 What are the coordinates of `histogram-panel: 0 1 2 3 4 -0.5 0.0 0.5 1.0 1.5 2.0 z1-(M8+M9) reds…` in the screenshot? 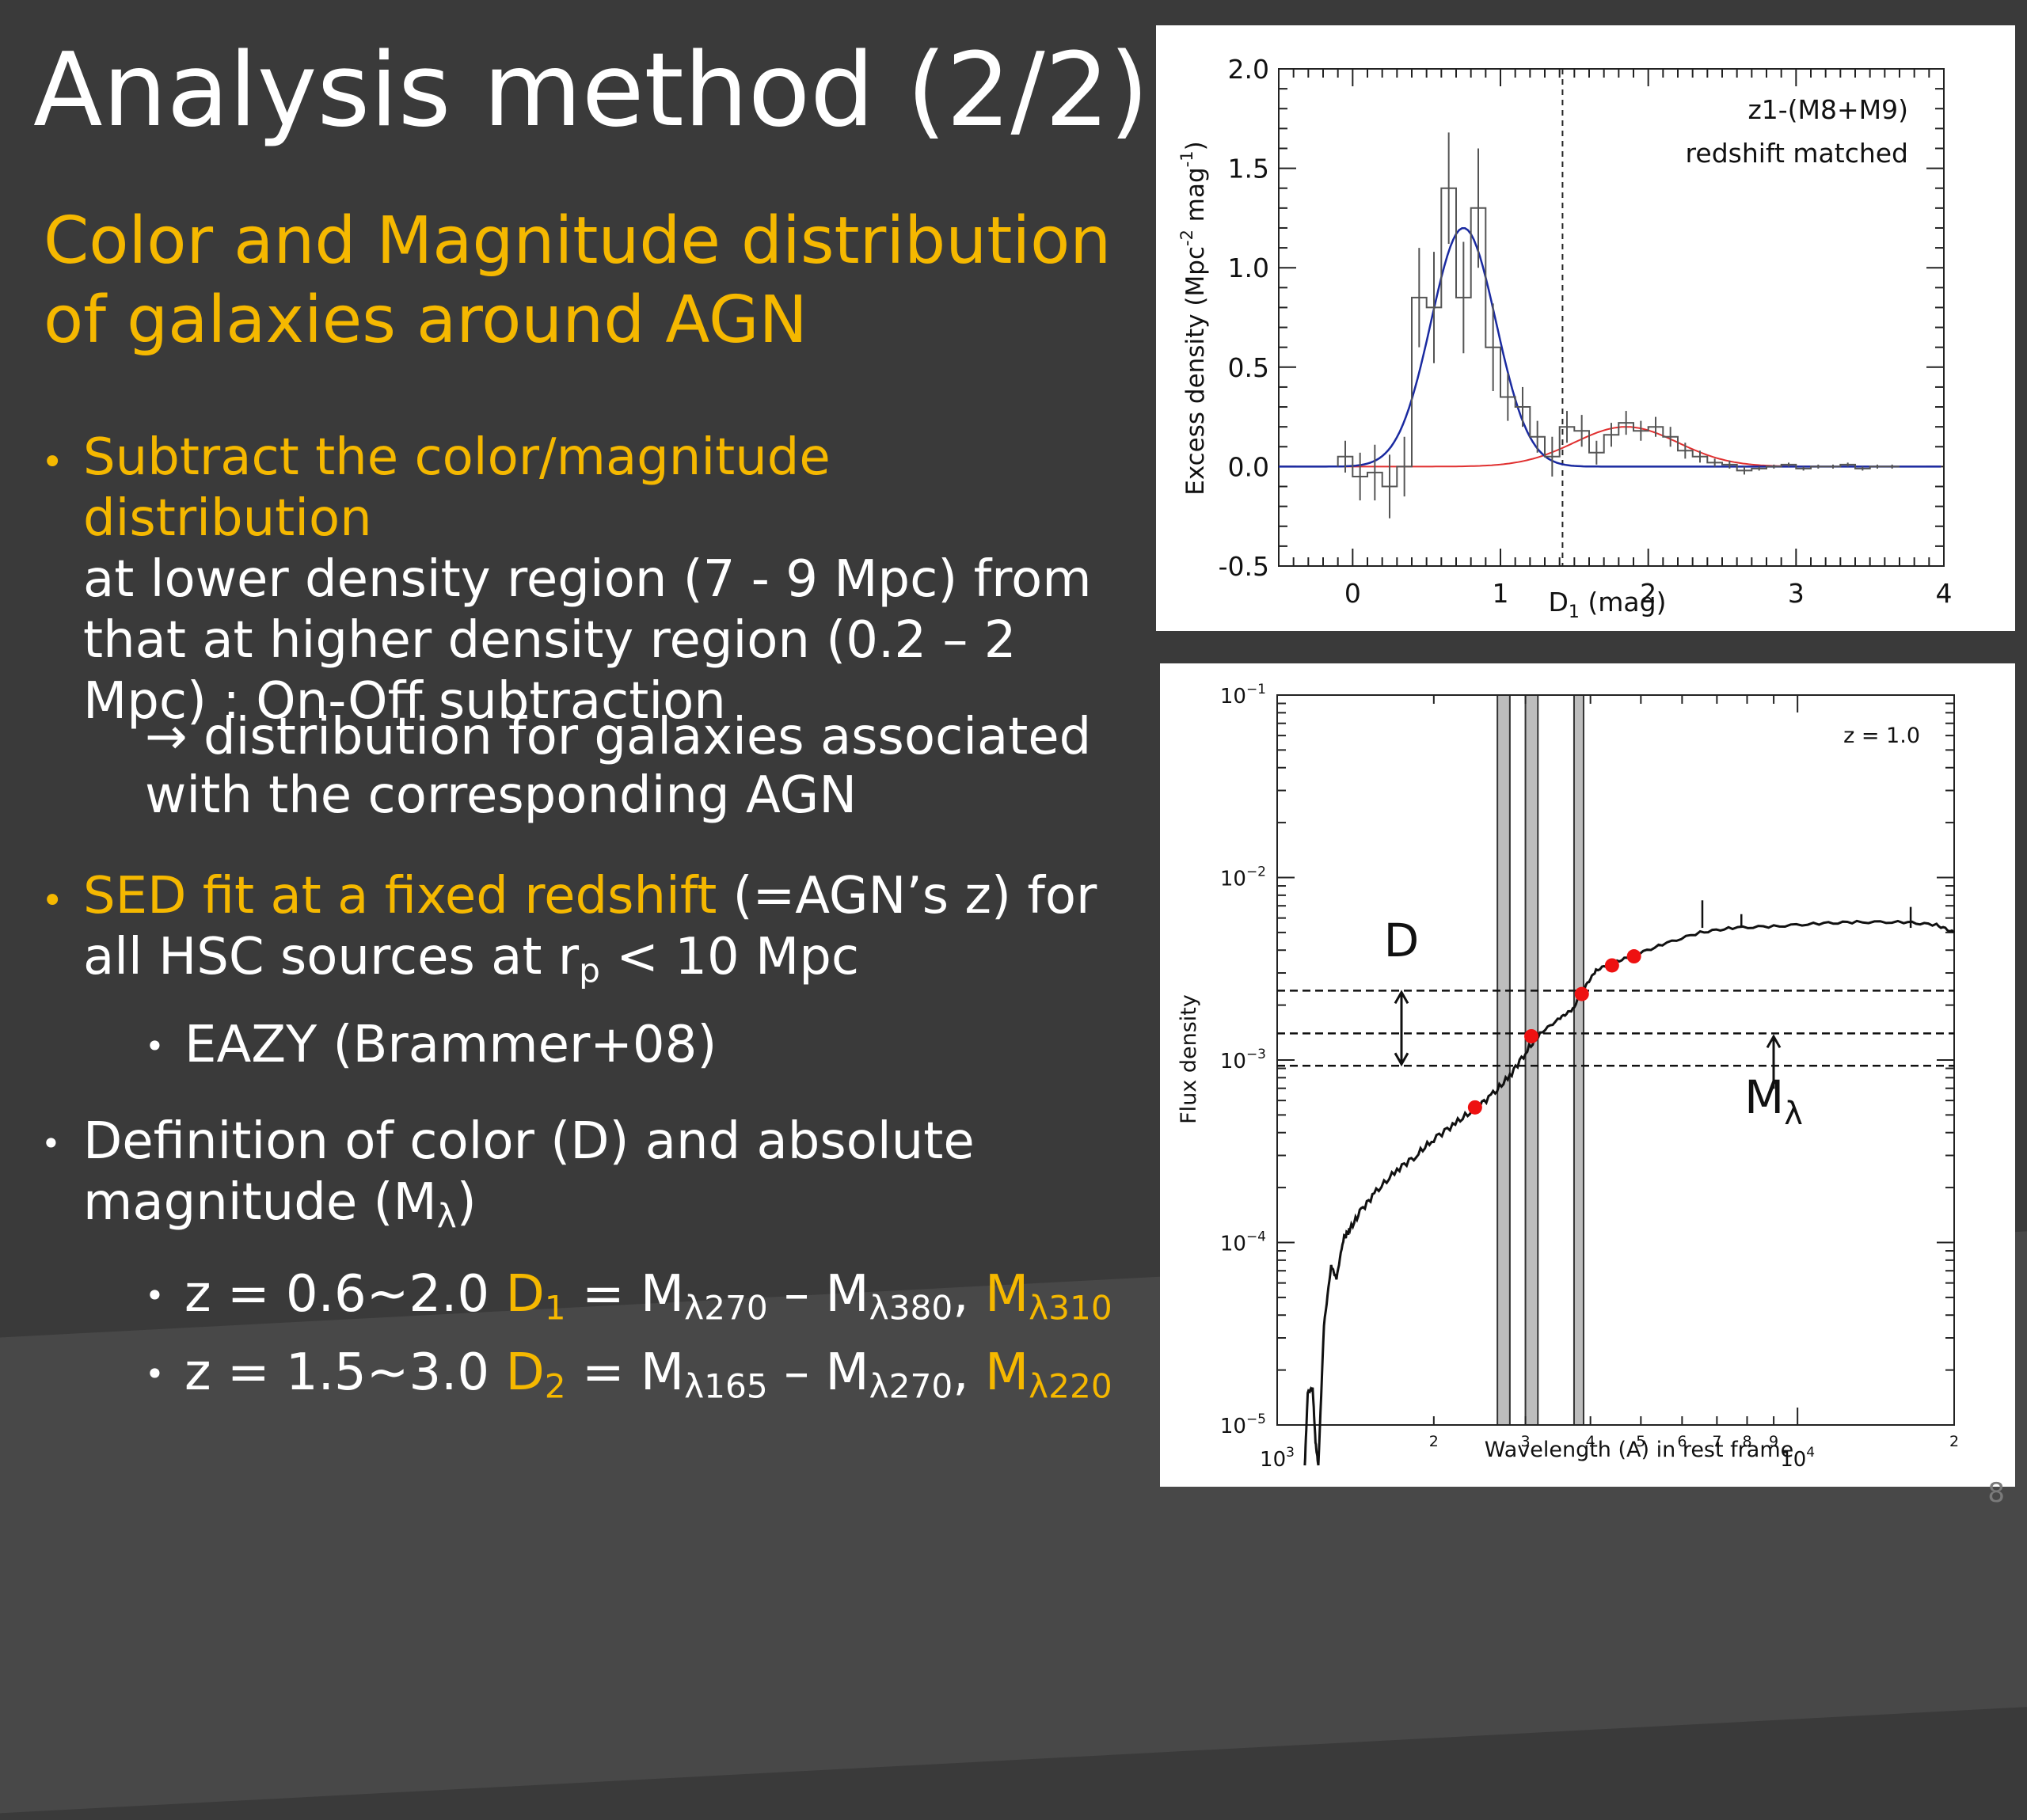 It's located at (1585, 328).